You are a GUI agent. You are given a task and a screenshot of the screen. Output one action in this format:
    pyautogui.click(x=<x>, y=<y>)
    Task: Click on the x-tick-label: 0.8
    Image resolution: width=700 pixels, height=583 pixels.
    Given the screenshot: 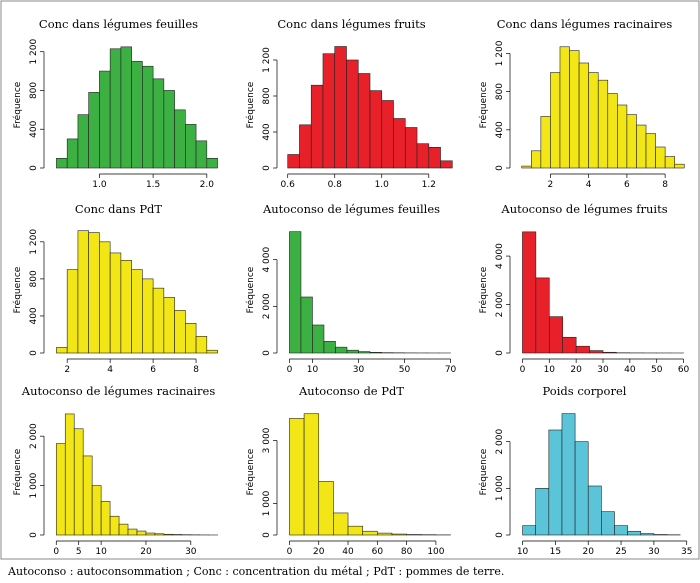 What is the action you would take?
    pyautogui.click(x=335, y=185)
    